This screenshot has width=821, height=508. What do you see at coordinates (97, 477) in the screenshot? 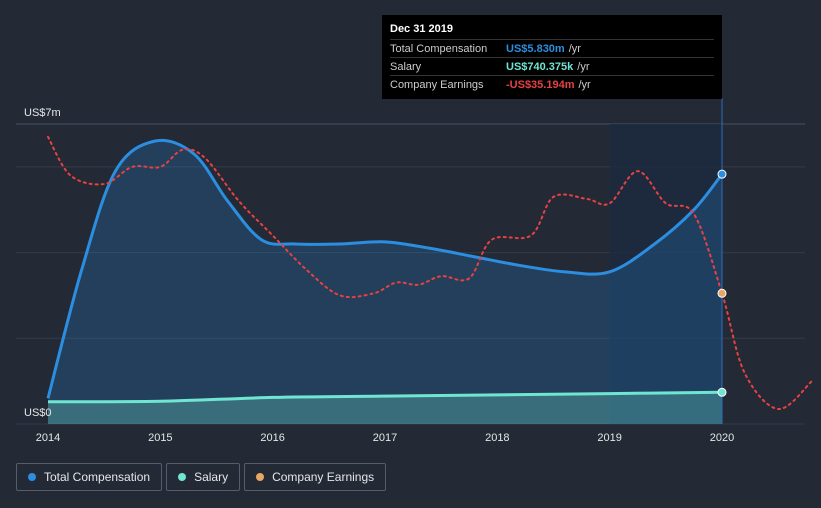
I see `legend-label: Total Compensation` at bounding box center [97, 477].